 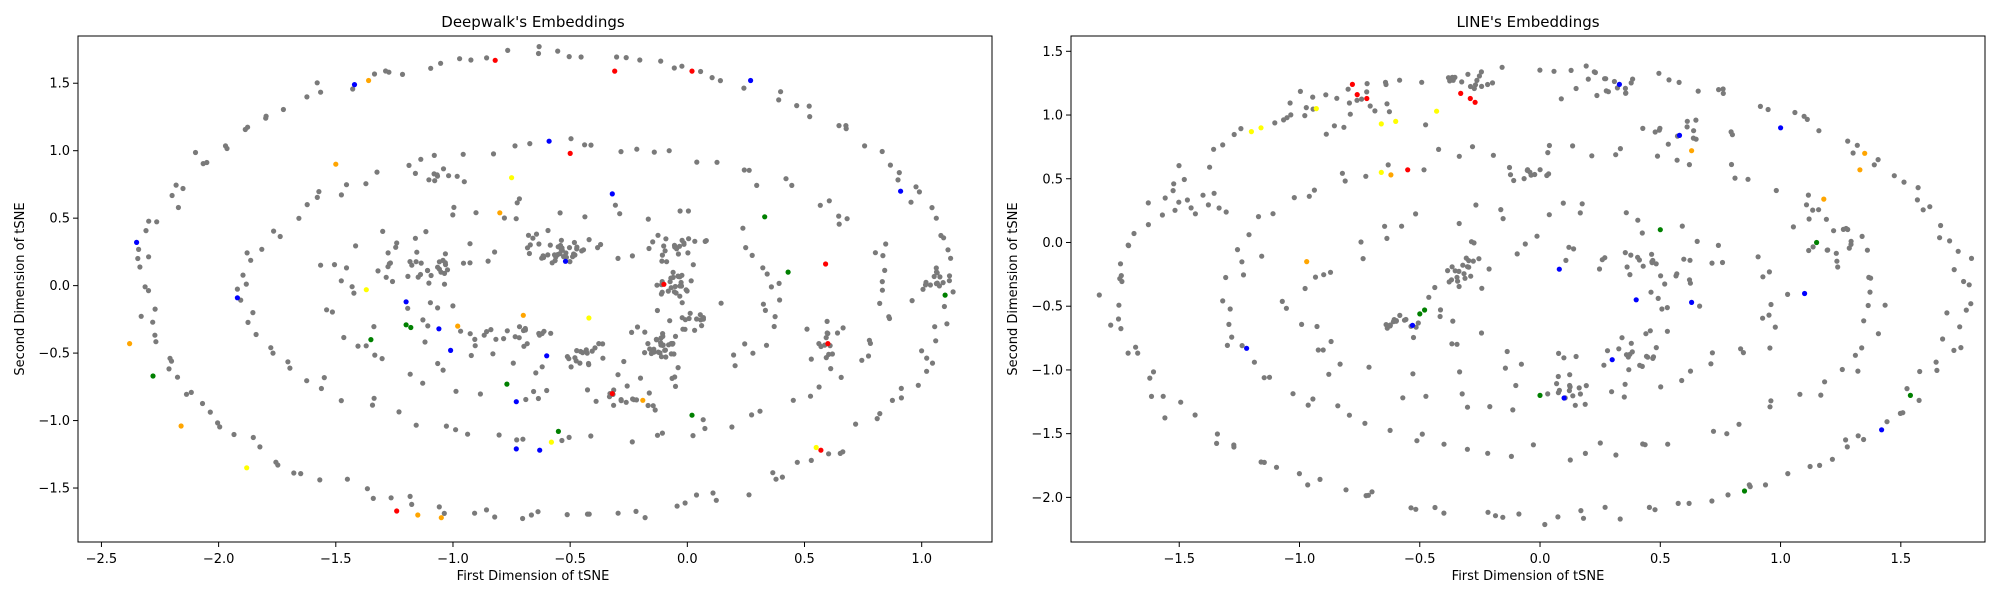 I want to click on y-tick-label: 0.5, so click(x=59, y=219).